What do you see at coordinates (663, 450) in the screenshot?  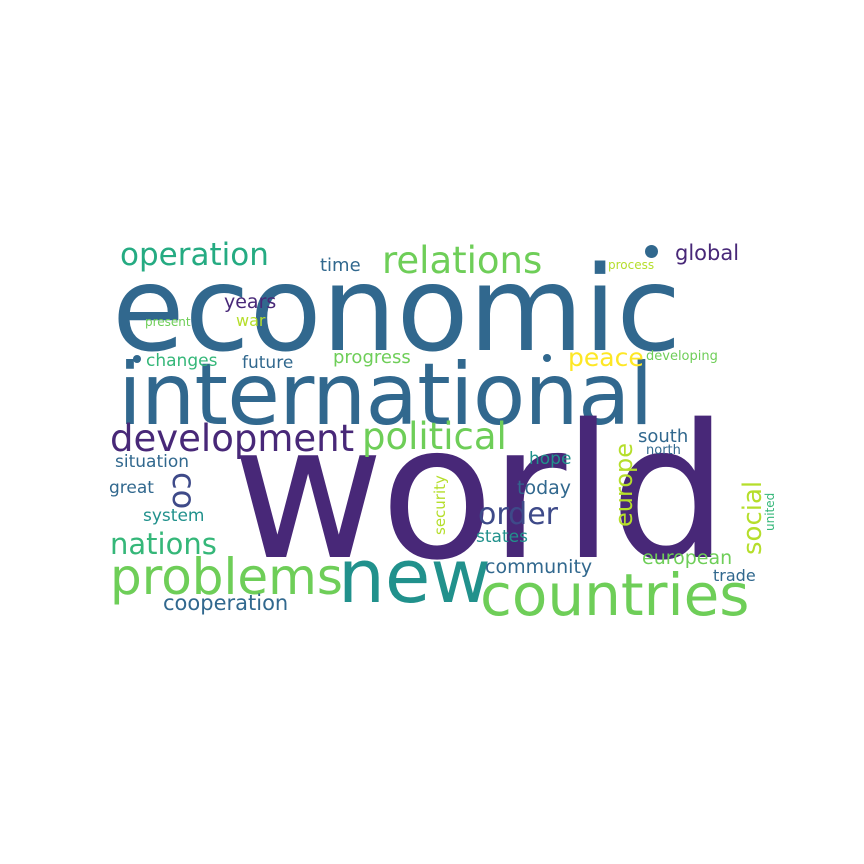 I see `word-north: north` at bounding box center [663, 450].